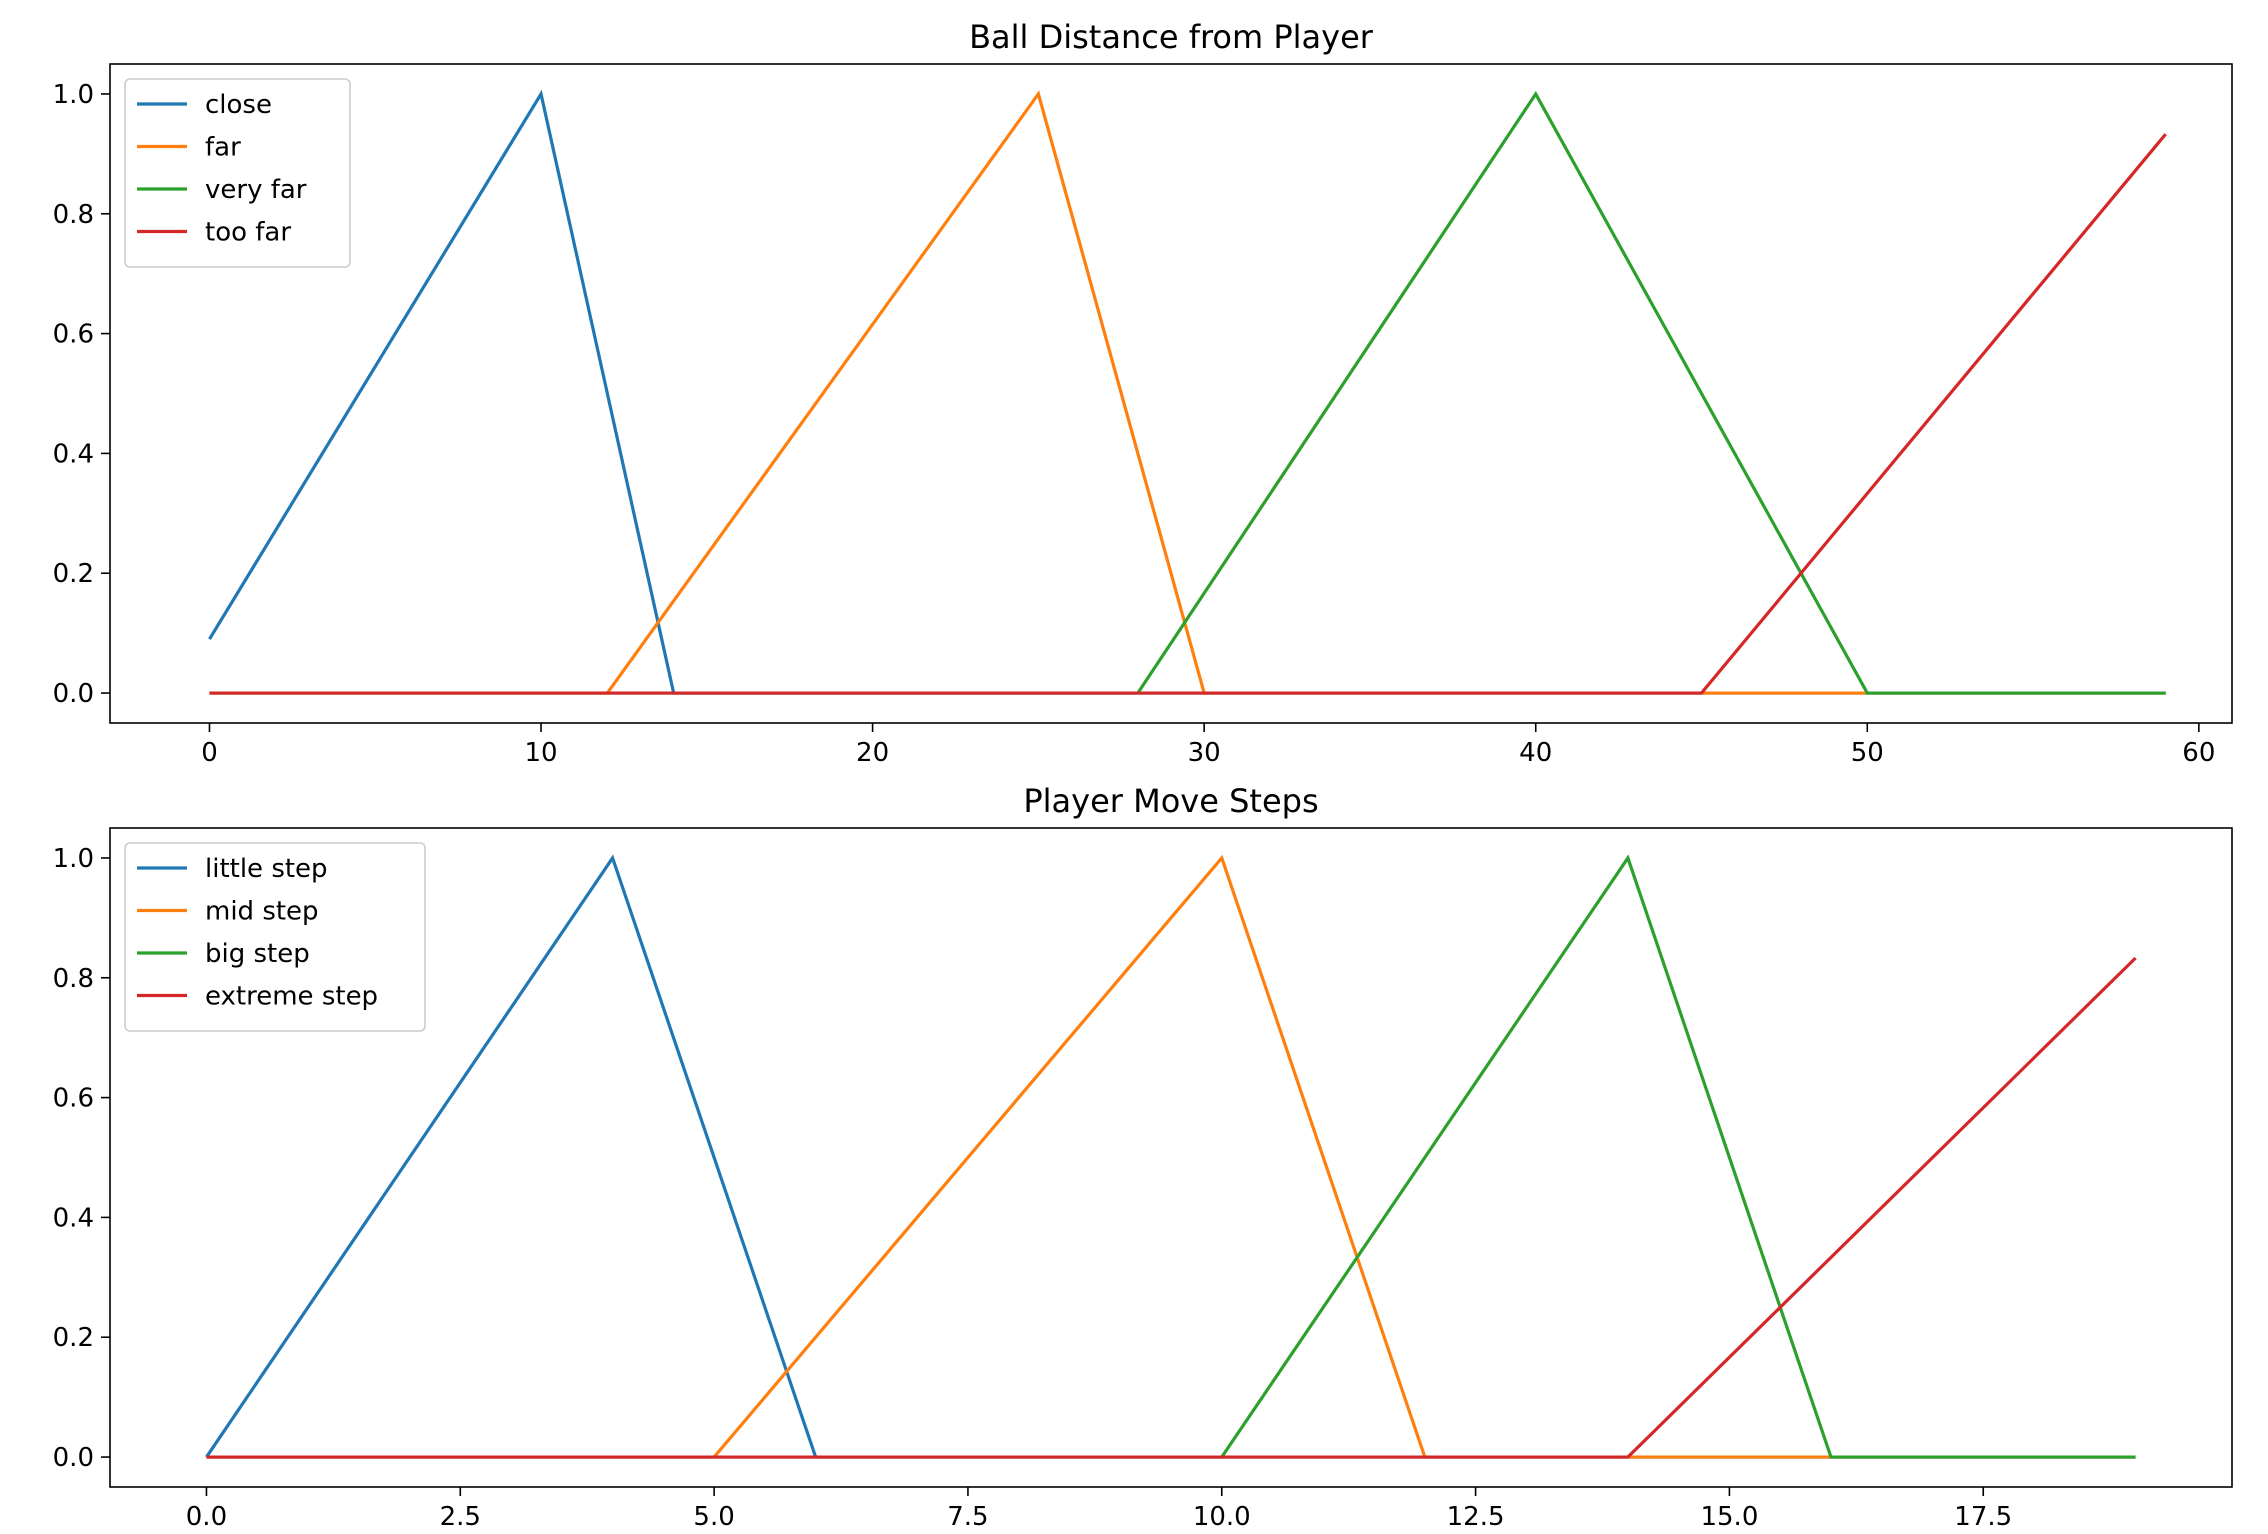 The height and width of the screenshot is (1534, 2268). I want to click on legend-label: far, so click(223, 148).